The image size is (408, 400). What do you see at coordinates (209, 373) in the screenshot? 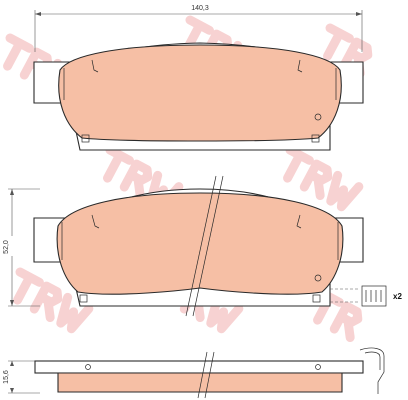
I see `brake-pad-side-view` at bounding box center [209, 373].